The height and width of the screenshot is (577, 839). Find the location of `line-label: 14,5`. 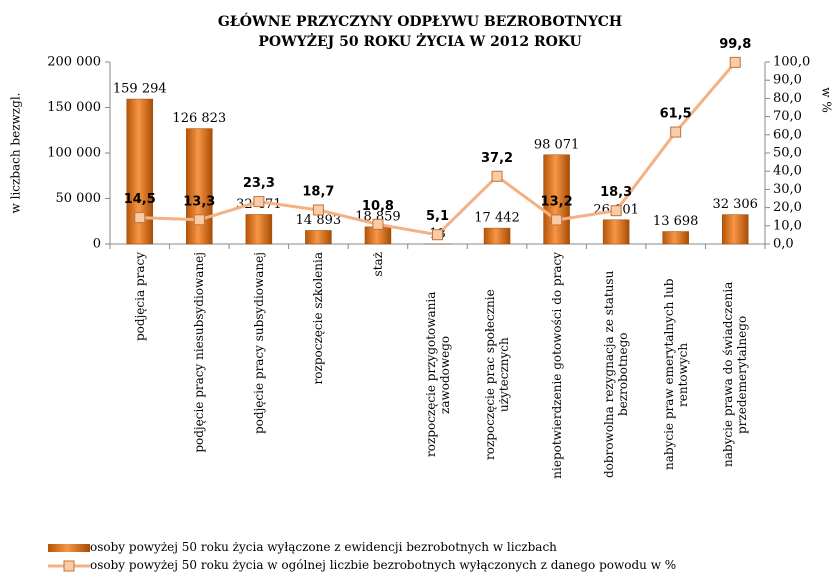

line-label: 14,5 is located at coordinates (140, 199).